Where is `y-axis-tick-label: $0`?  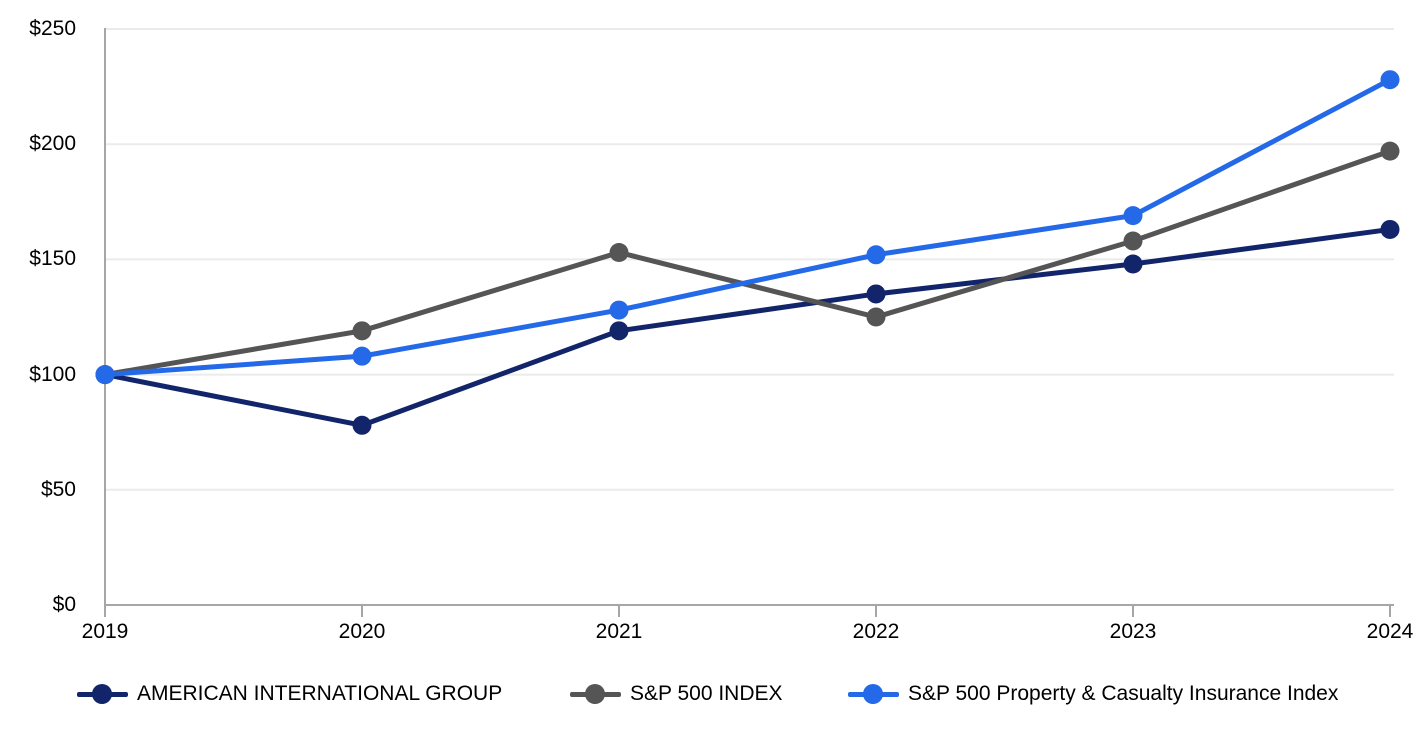 y-axis-tick-label: $0 is located at coordinates (64, 604).